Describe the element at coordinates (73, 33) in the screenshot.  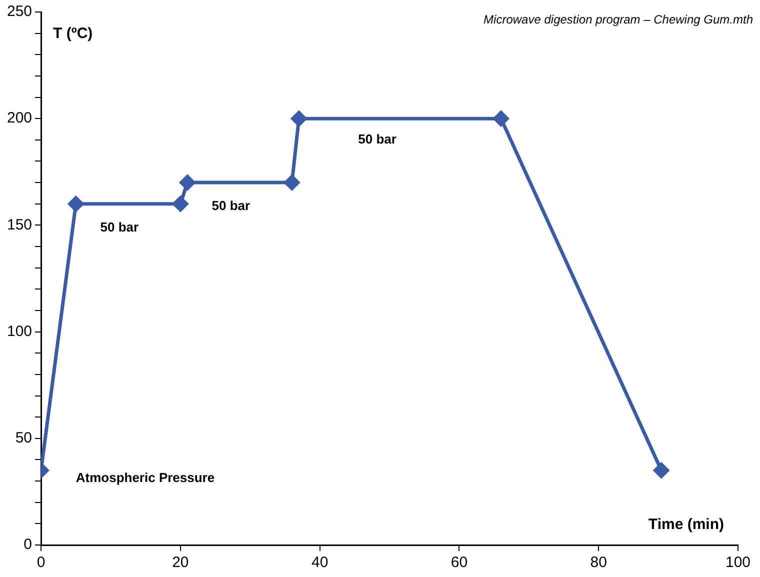
I see `y-axis-title: T (ºC)` at that location.